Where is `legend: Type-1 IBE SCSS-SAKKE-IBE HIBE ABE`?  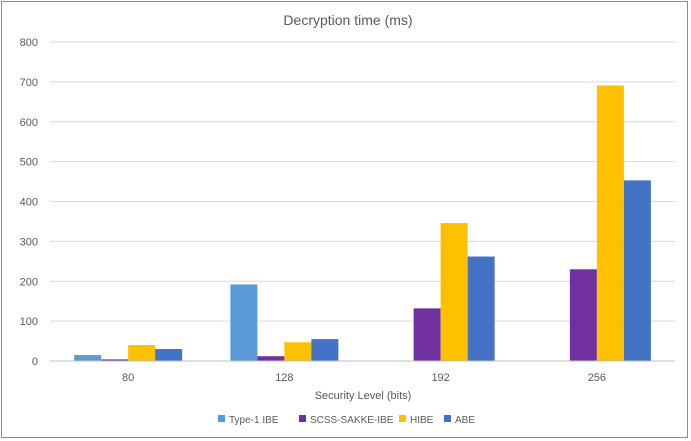
legend: Type-1 IBE SCSS-SAKKE-IBE HIBE ABE is located at coordinates (346, 420).